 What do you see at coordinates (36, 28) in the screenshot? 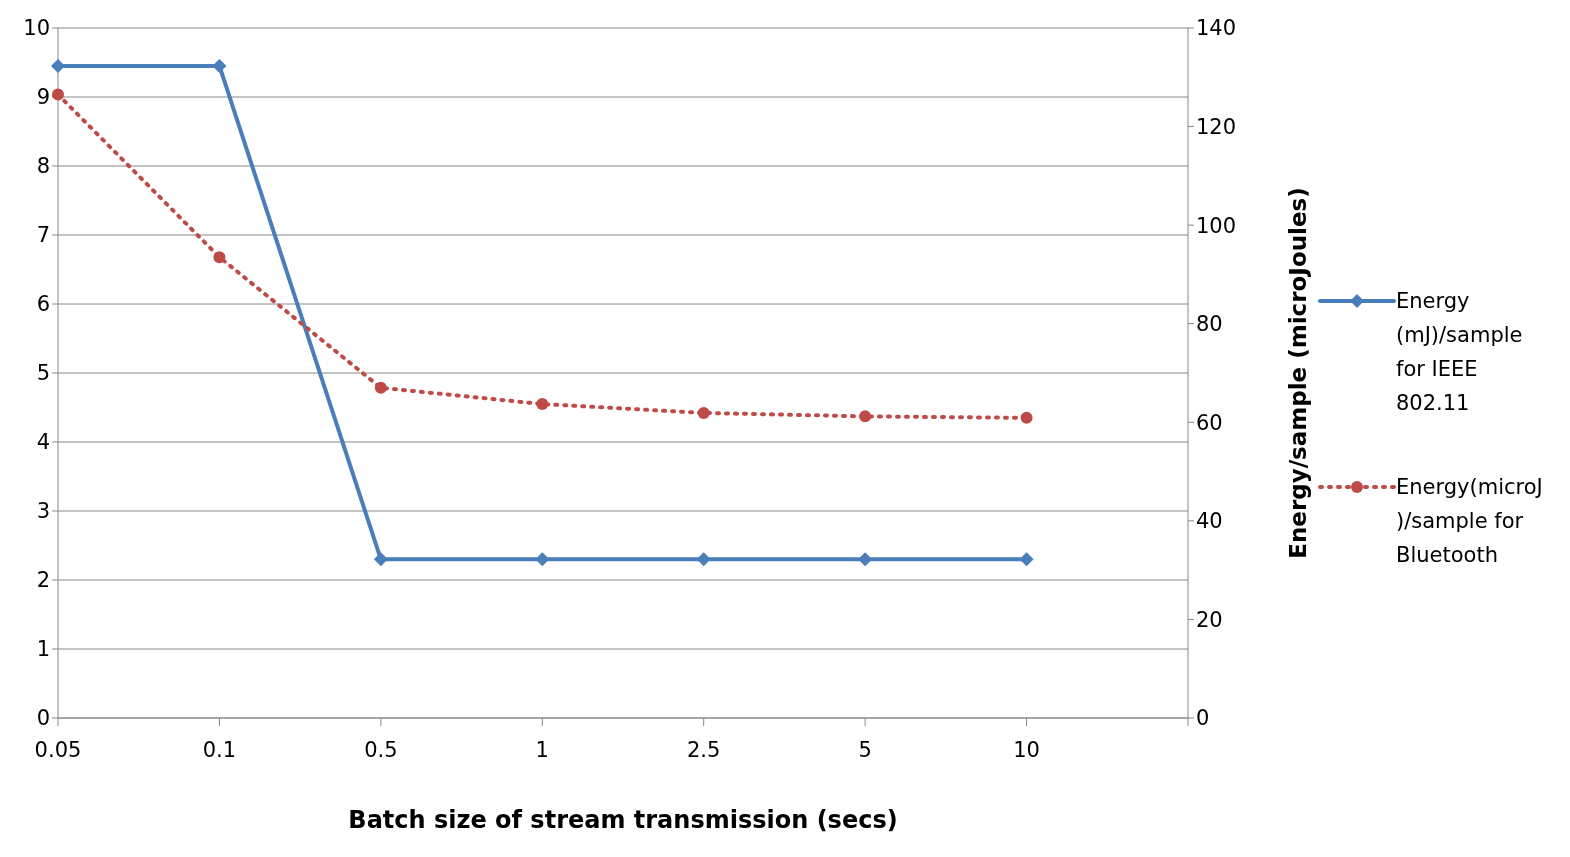
I see `y-tick-label: 10` at bounding box center [36, 28].